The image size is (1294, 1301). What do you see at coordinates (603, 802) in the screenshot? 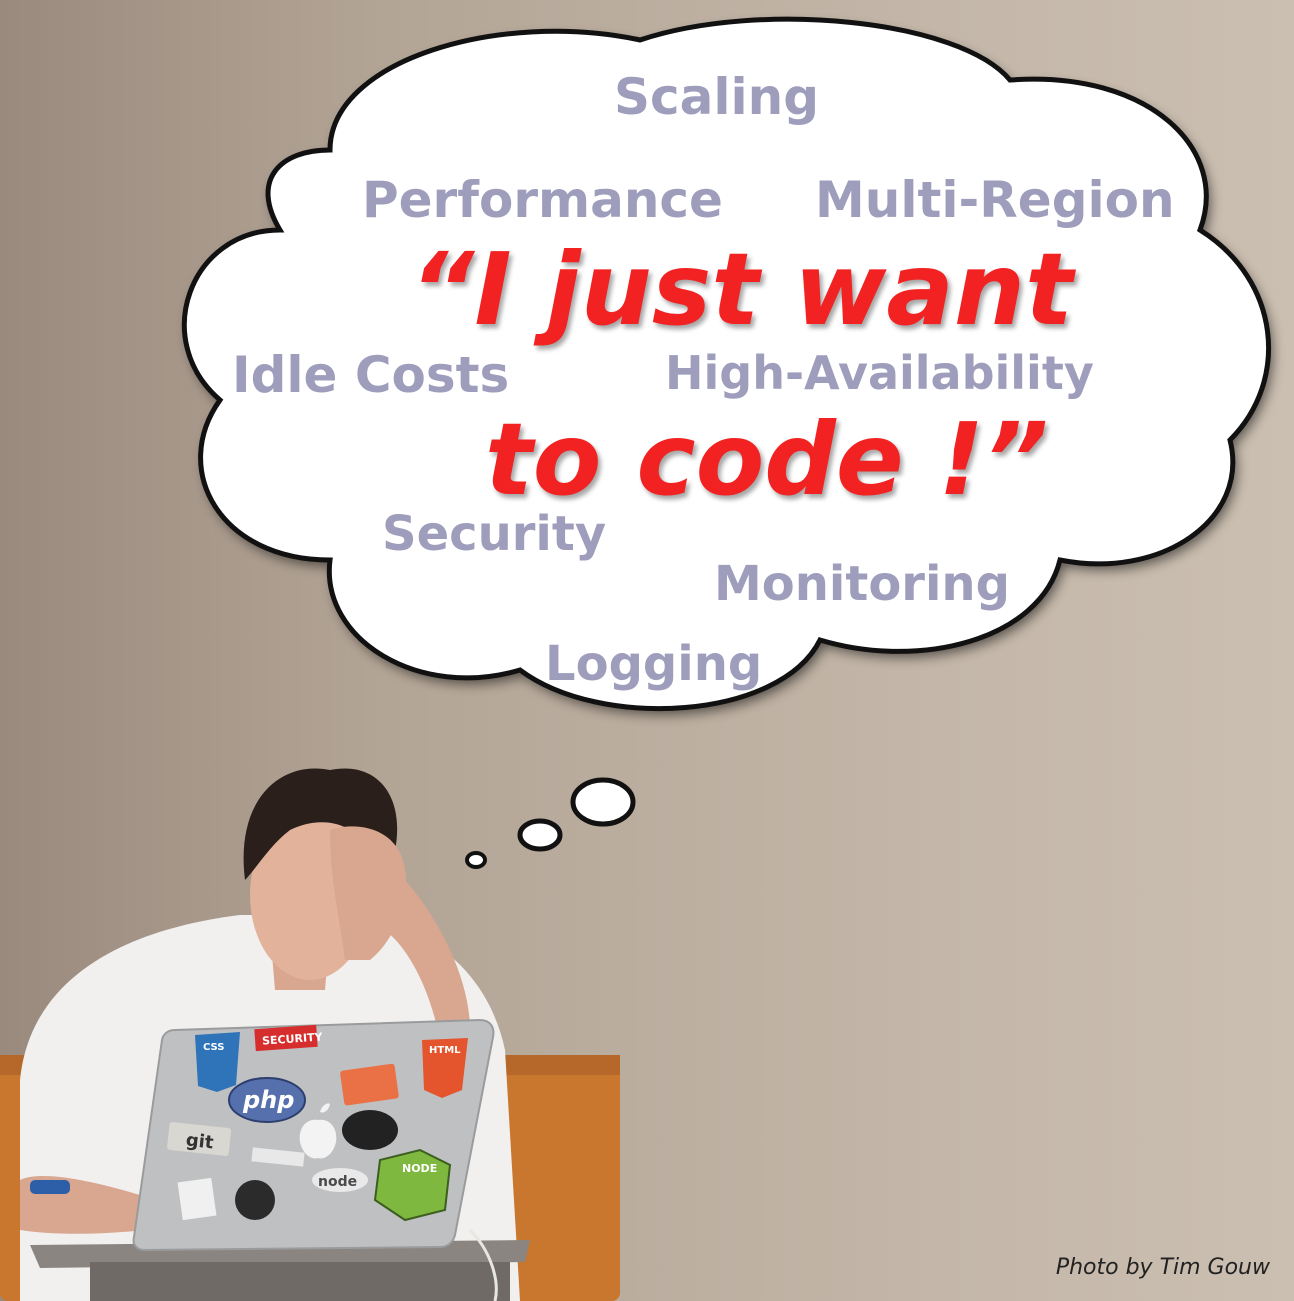
I see `thought-circle-large` at bounding box center [603, 802].